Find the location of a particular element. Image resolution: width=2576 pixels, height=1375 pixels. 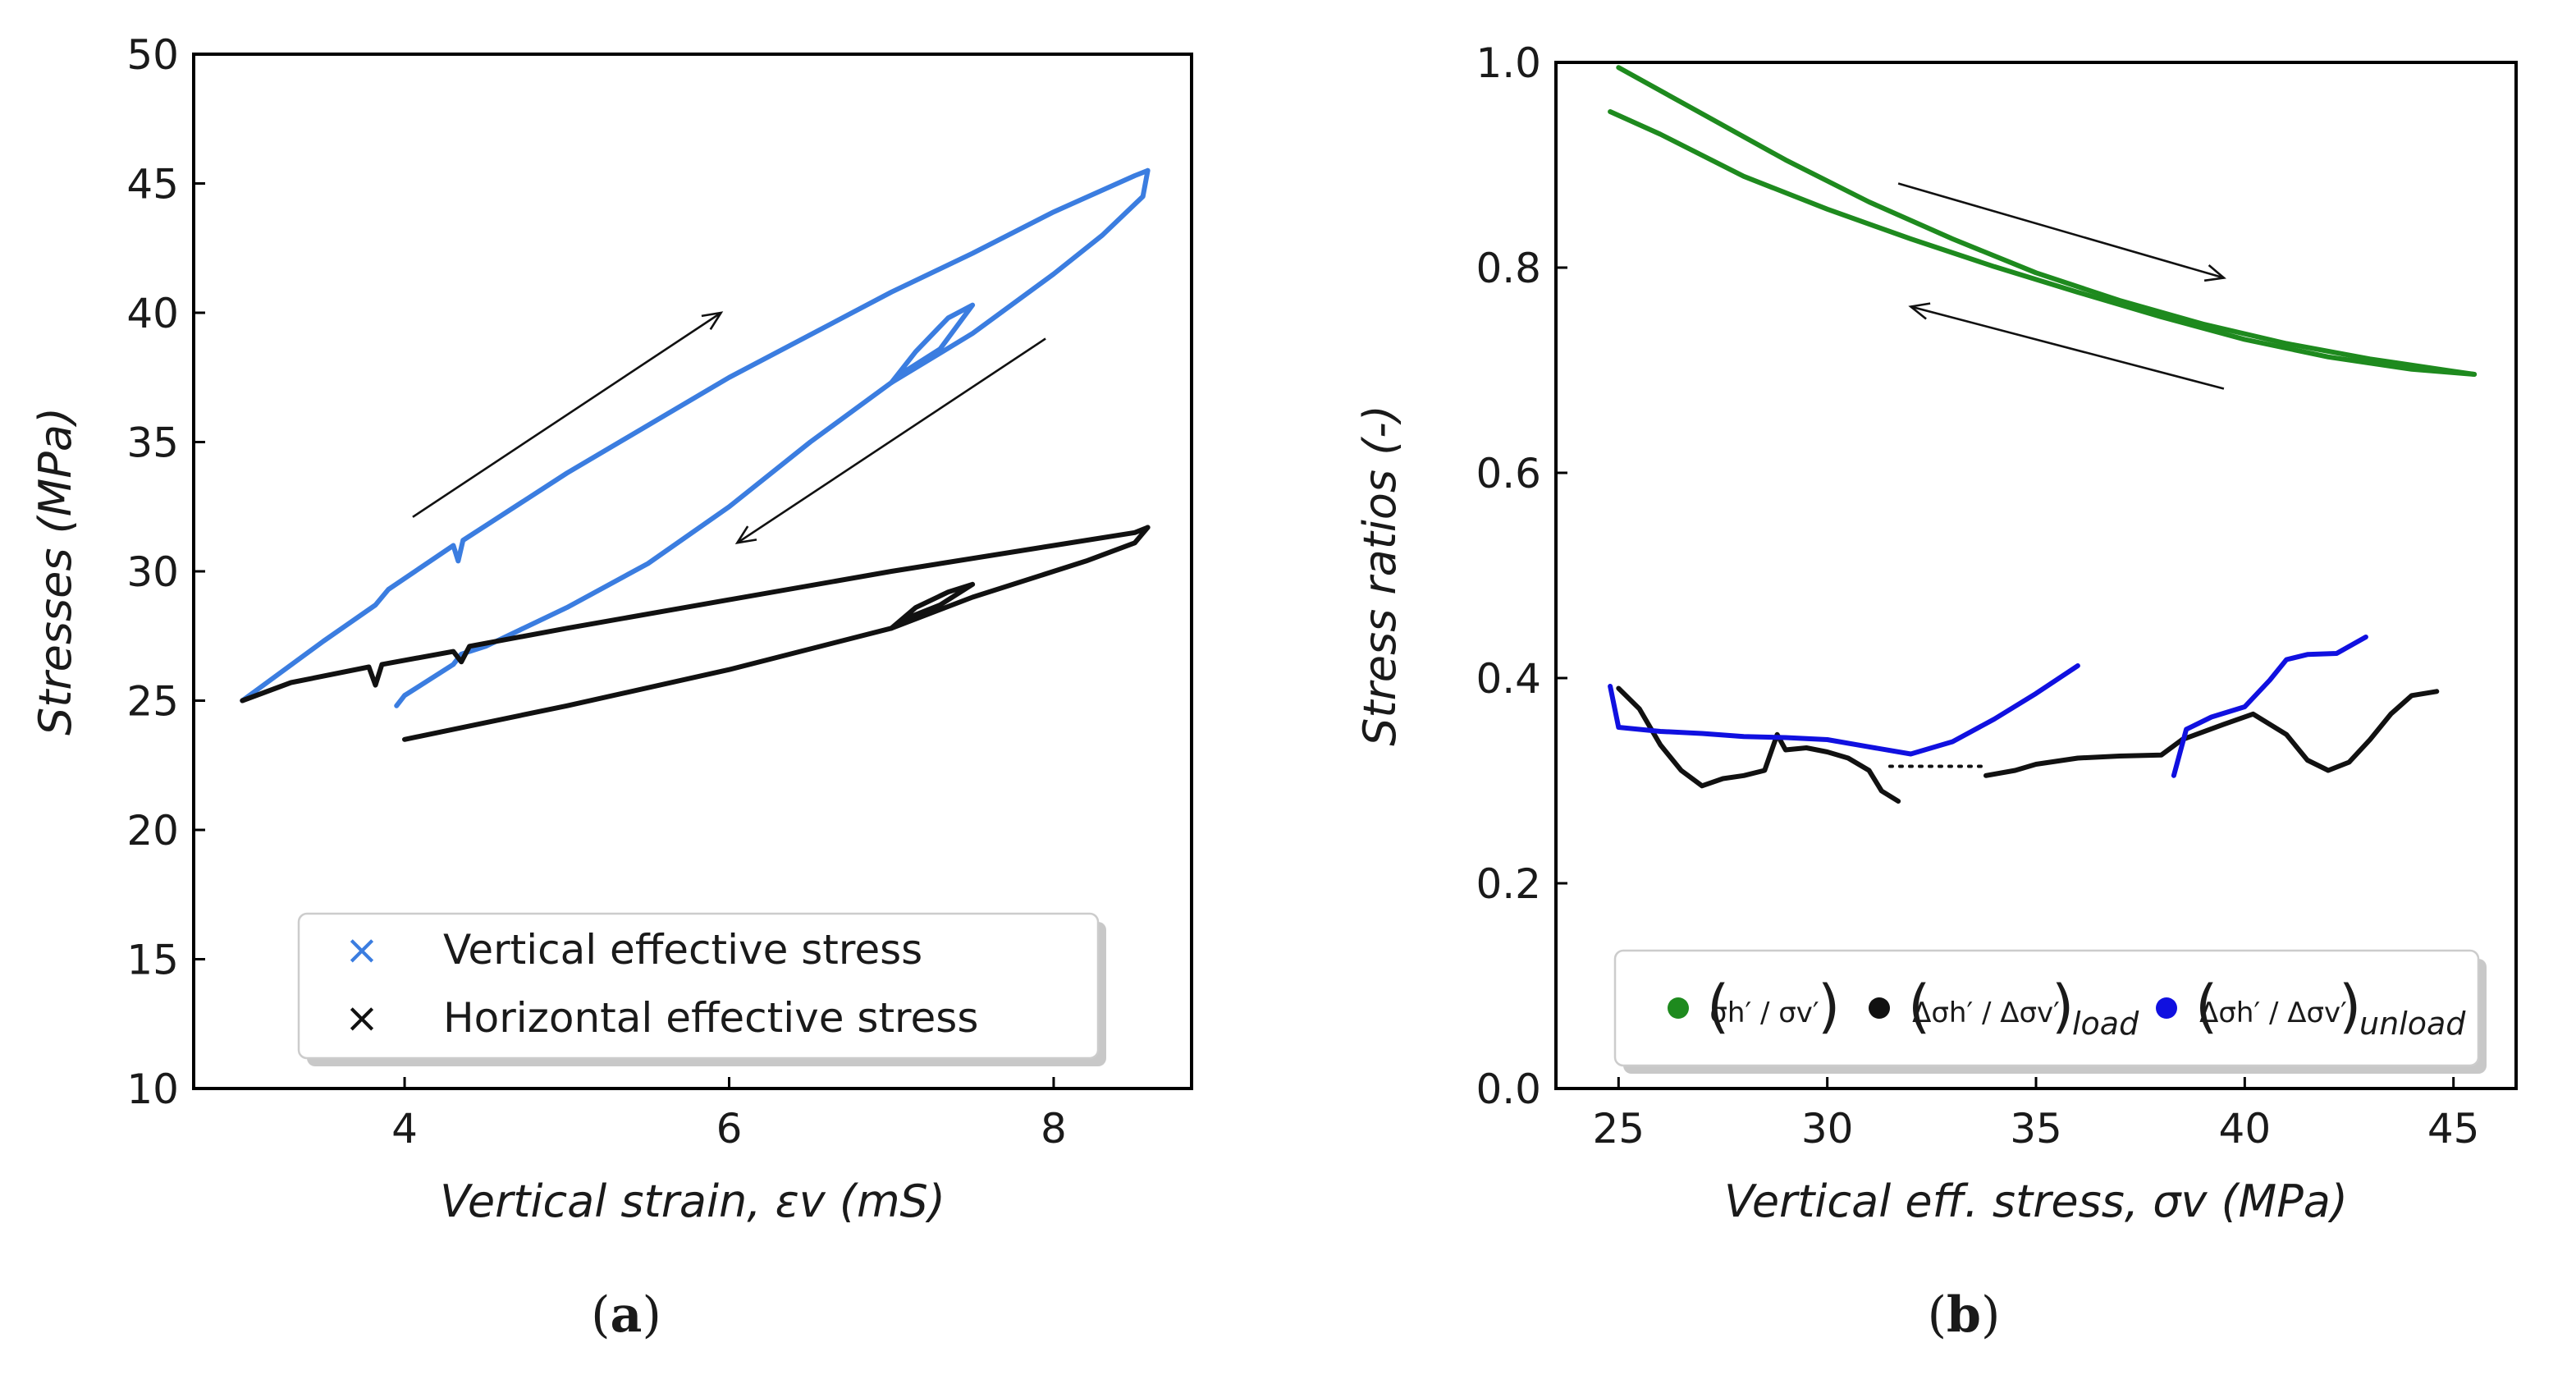

chart-a-y-tick-label: 35 is located at coordinates (152, 443).